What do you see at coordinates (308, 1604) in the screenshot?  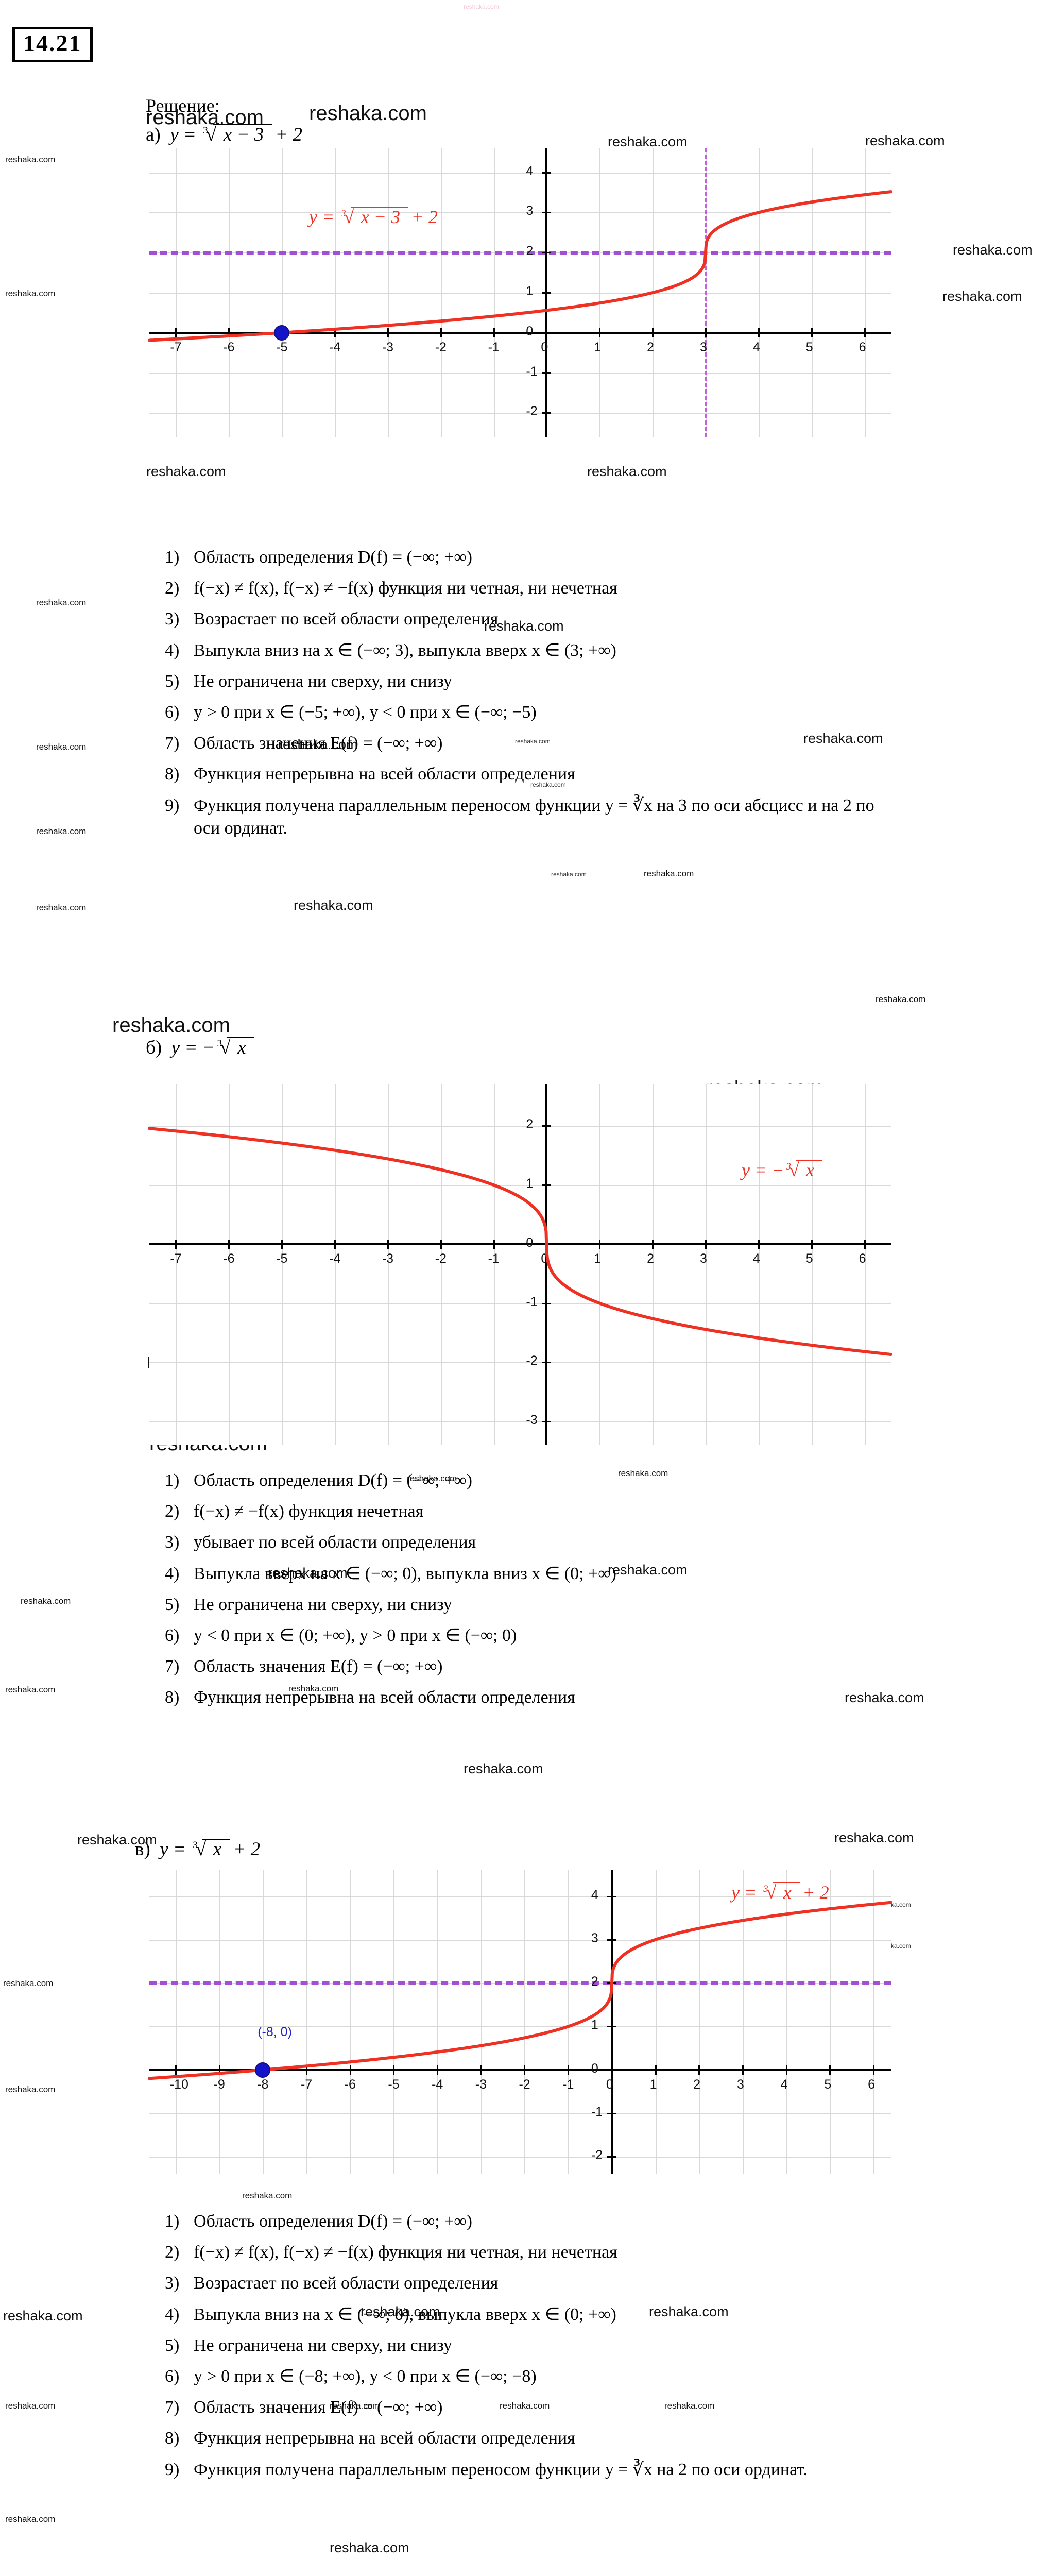 I see `list-item: 5) Не ограничена ни сверху, ни снизу` at bounding box center [308, 1604].